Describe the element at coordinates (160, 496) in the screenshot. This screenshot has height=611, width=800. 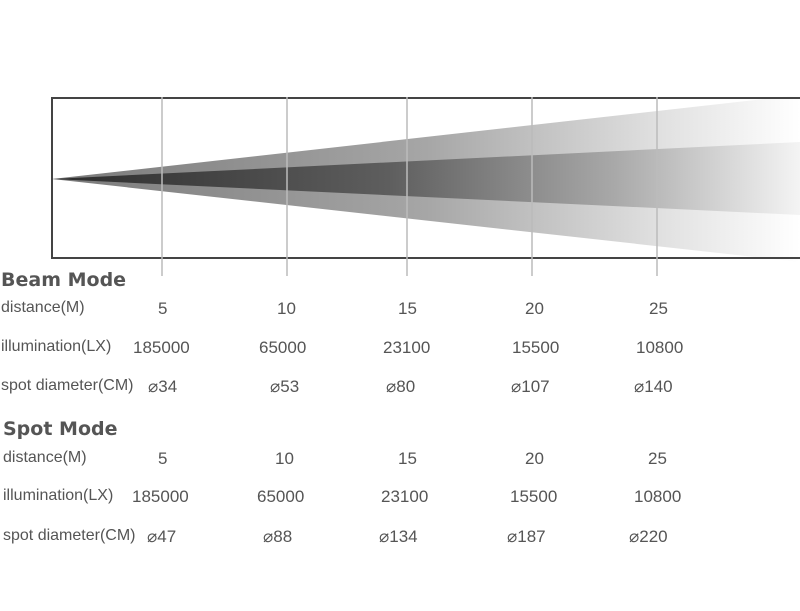
I see `spot-illumination-value: 185000` at that location.